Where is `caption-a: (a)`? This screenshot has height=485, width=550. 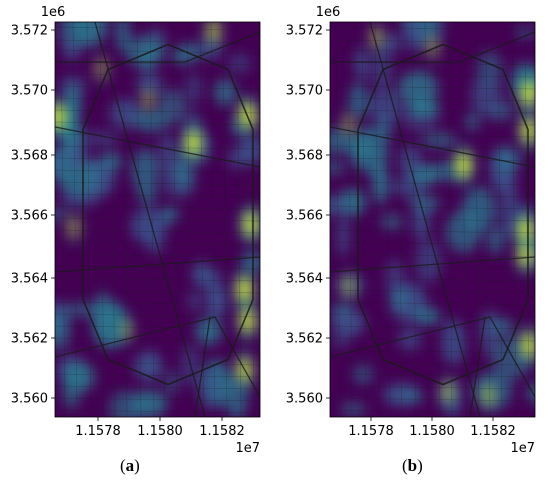 caption-a: (a) is located at coordinates (130, 466).